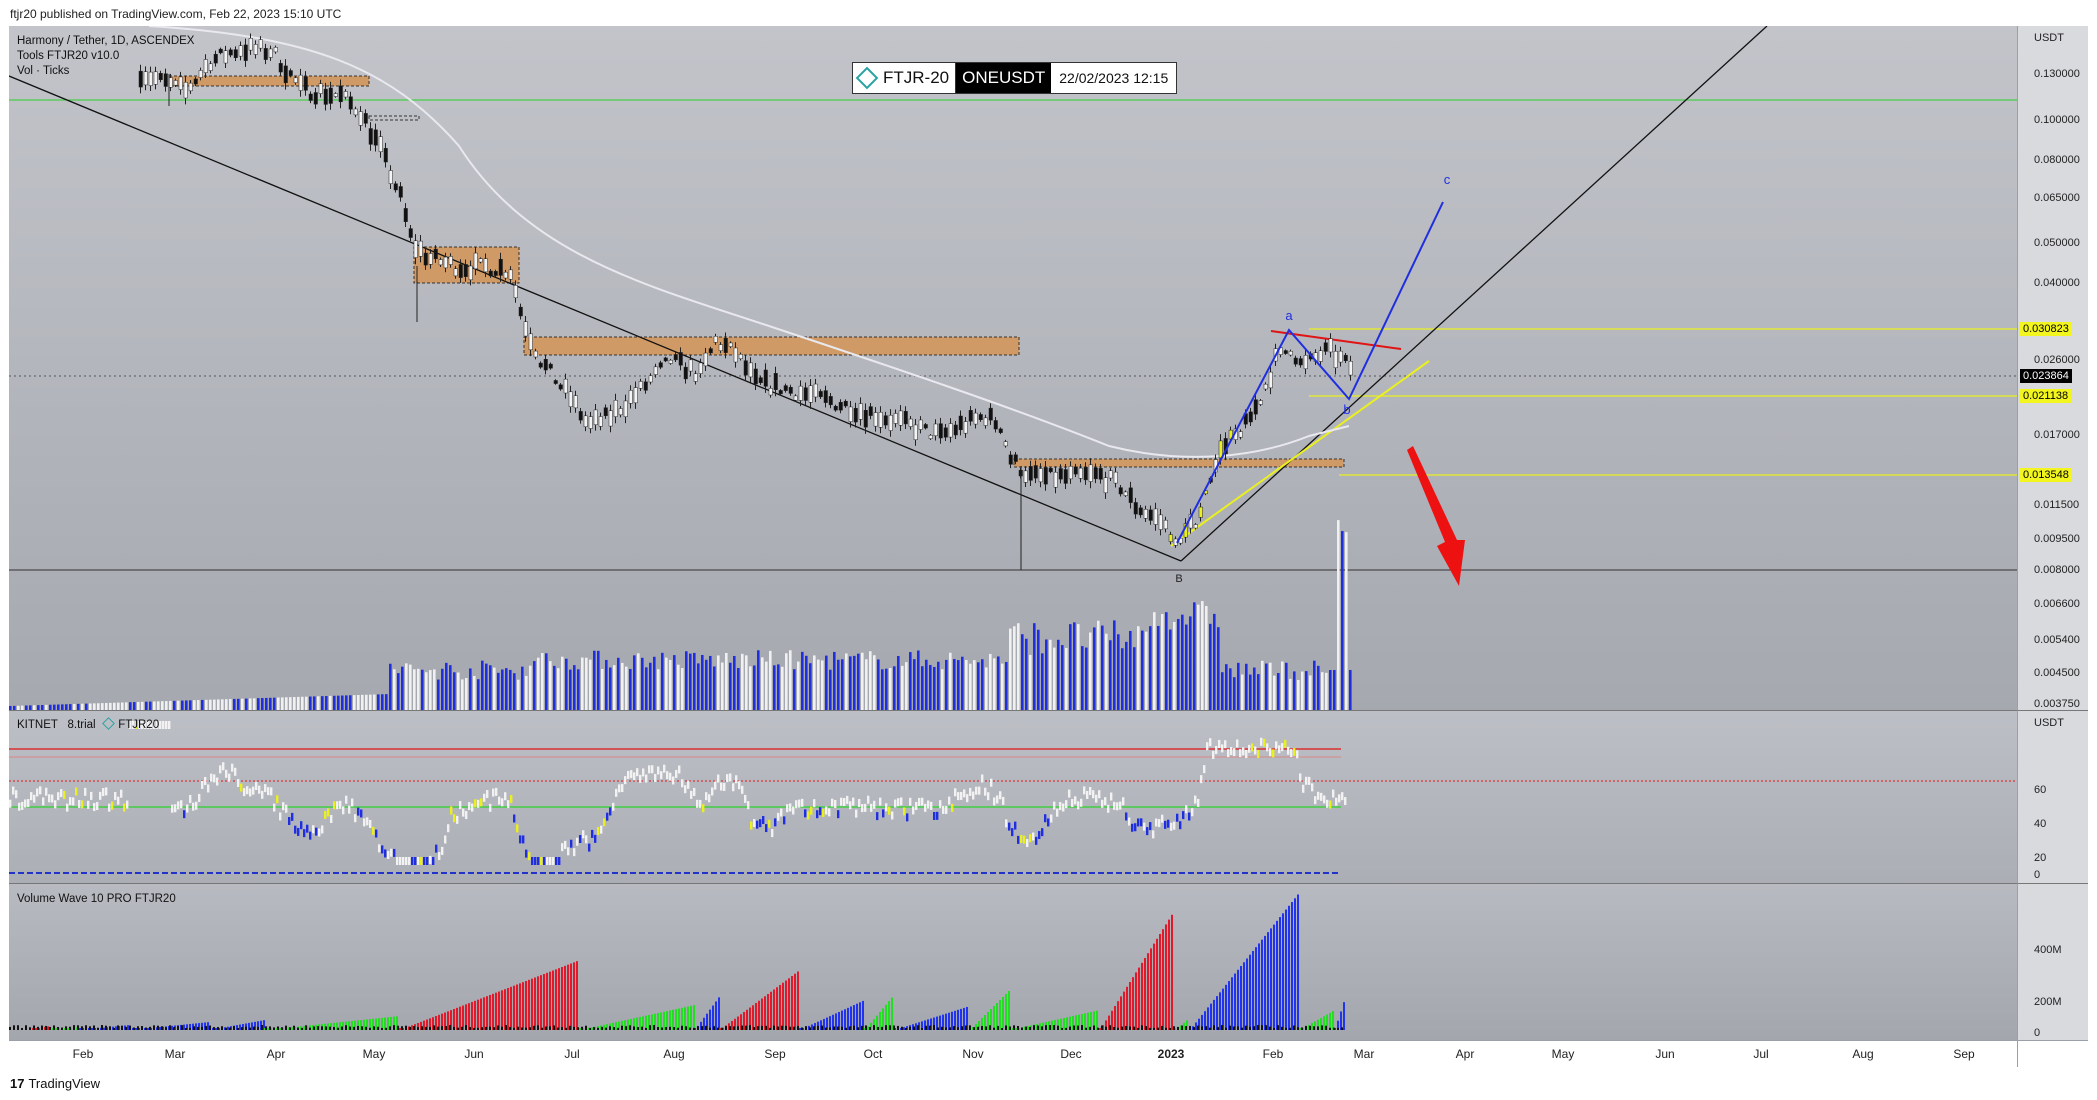 The height and width of the screenshot is (1100, 2097). Describe the element at coordinates (2048, 1002) in the screenshot. I see `vw-tick-200m: 200M` at that location.